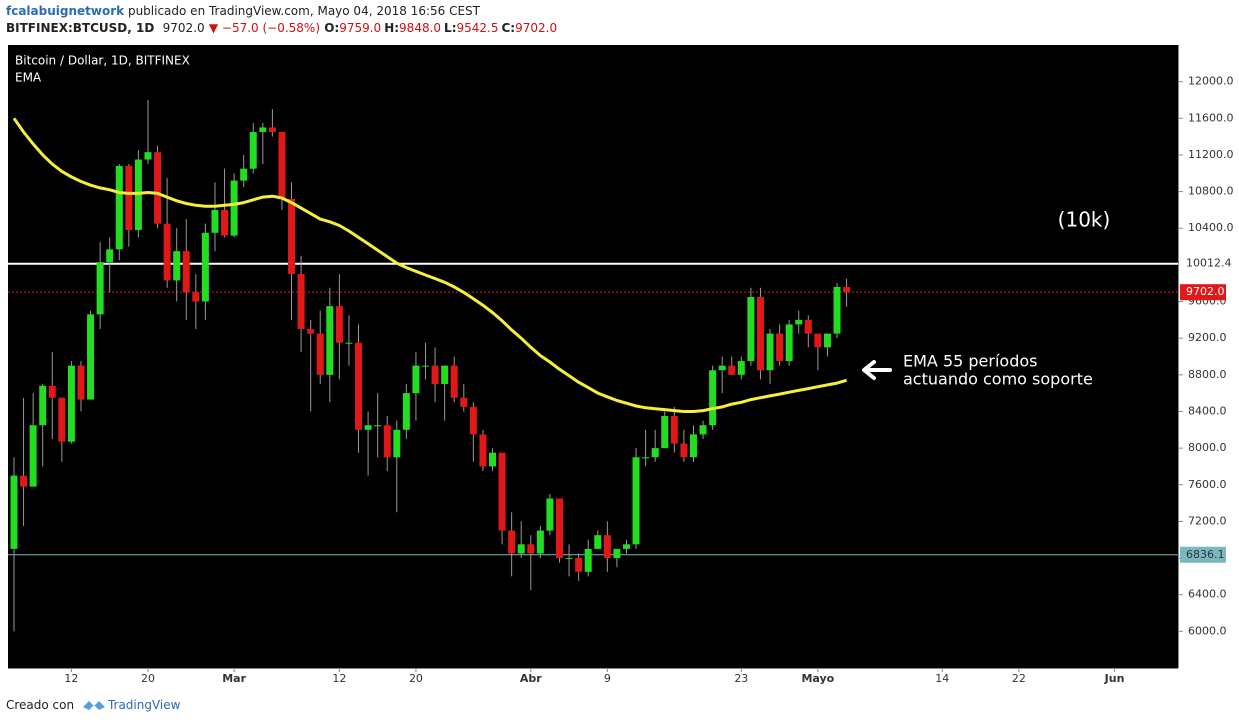 This screenshot has width=1239, height=724. What do you see at coordinates (1205, 554) in the screenshot?
I see `price-level-label: 6836.1` at bounding box center [1205, 554].